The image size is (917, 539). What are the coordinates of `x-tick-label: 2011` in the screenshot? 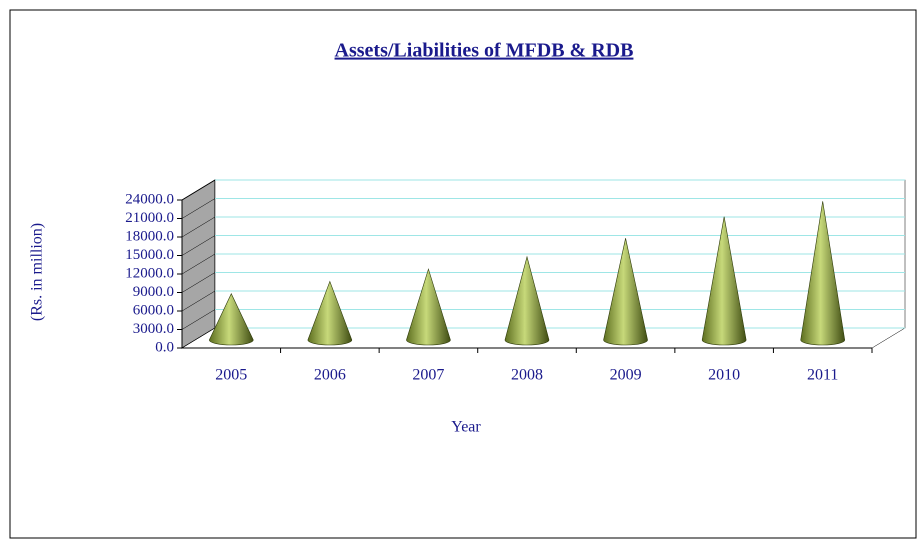 It's located at (822, 375).